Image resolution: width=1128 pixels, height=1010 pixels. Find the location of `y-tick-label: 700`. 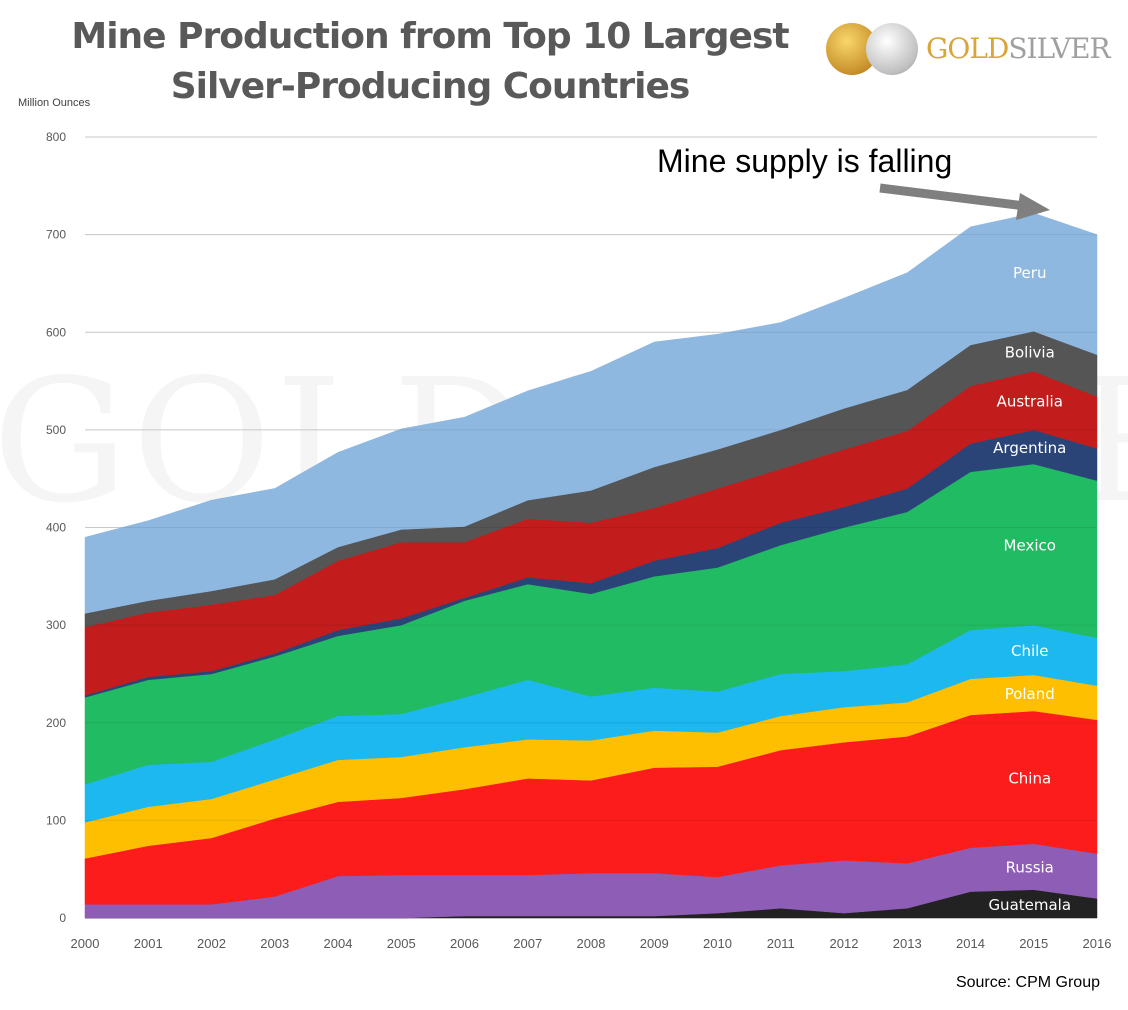

y-tick-label: 700 is located at coordinates (56, 235).